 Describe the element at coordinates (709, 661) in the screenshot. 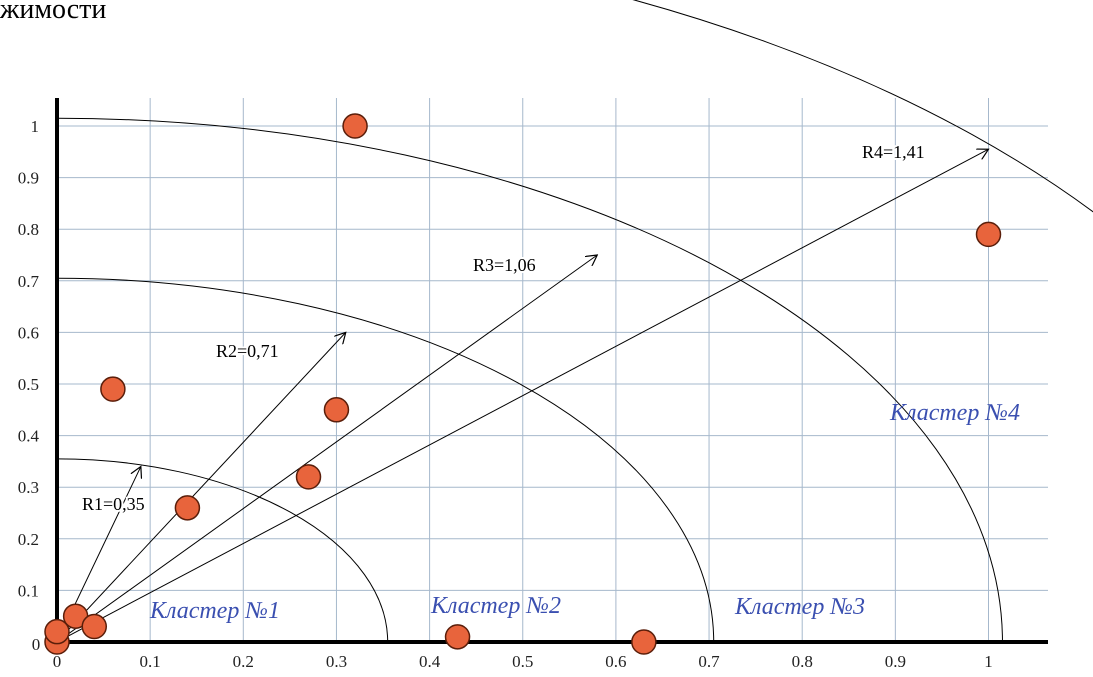

I see `x-tick-label-7: 0.7` at that location.